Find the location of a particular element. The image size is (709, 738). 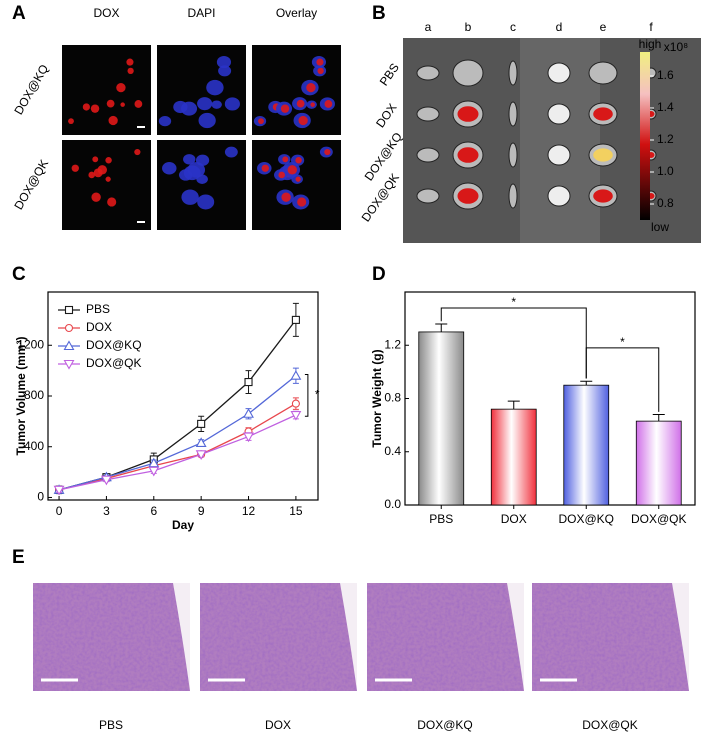

colorbar-low: low is located at coordinates (660, 227).